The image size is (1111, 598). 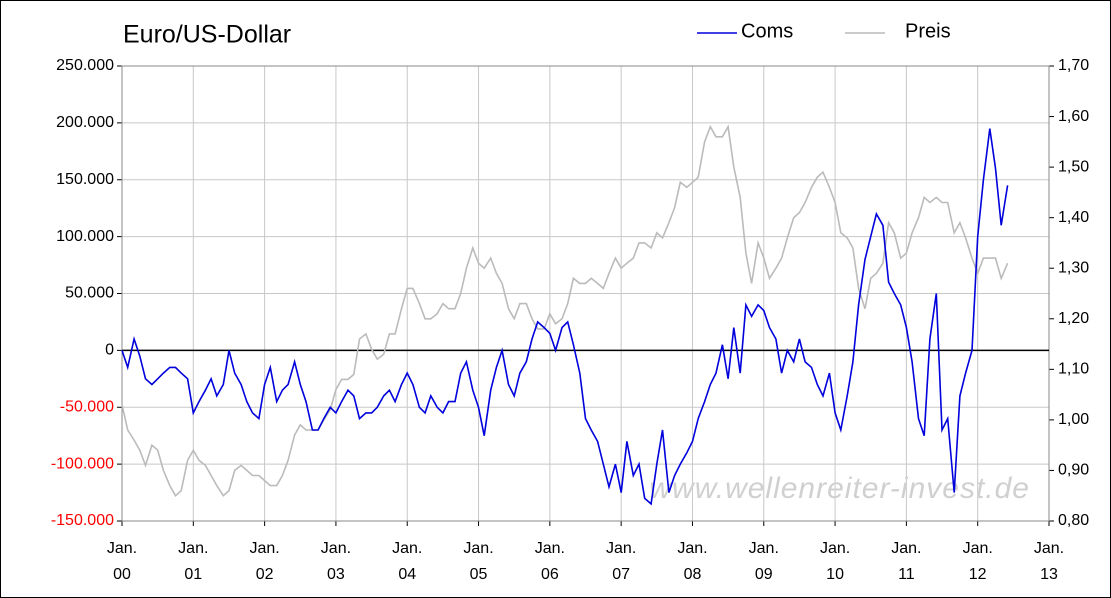 What do you see at coordinates (1073, 65) in the screenshot?
I see `y2-tick-label: 1,70` at bounding box center [1073, 65].